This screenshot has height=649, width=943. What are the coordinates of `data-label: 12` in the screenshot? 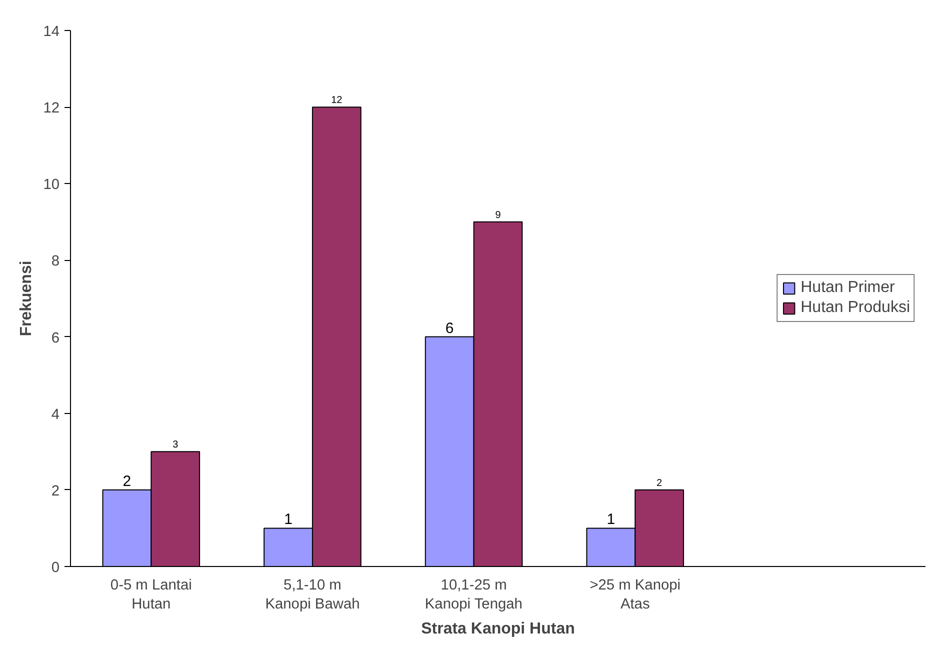 It's located at (337, 100).